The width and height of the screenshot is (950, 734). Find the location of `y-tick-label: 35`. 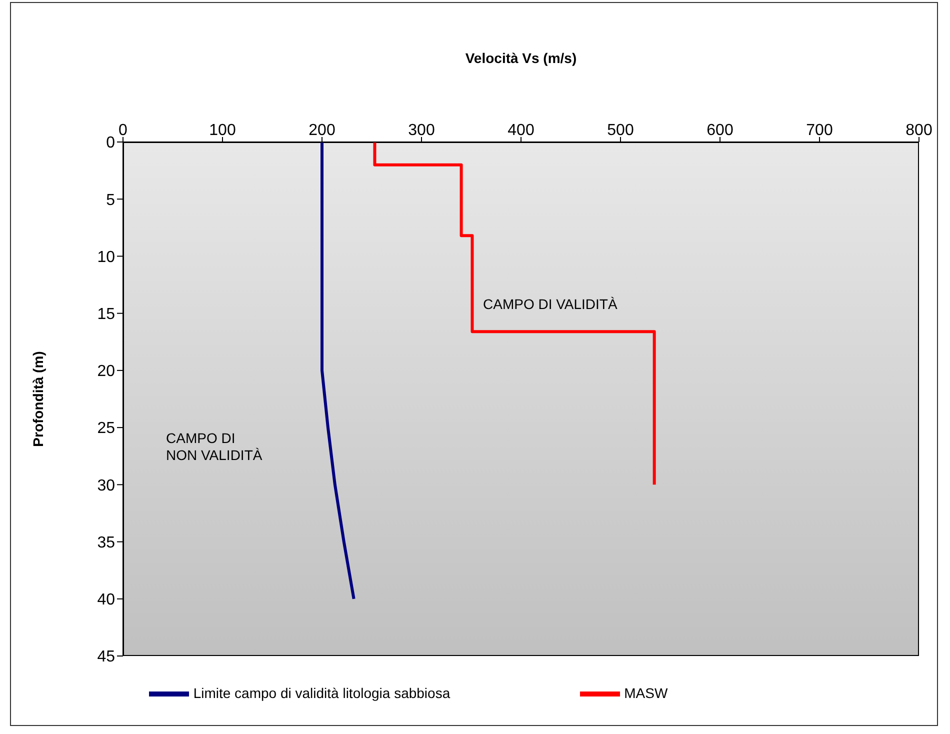

y-tick-label: 35 is located at coordinates (106, 543).